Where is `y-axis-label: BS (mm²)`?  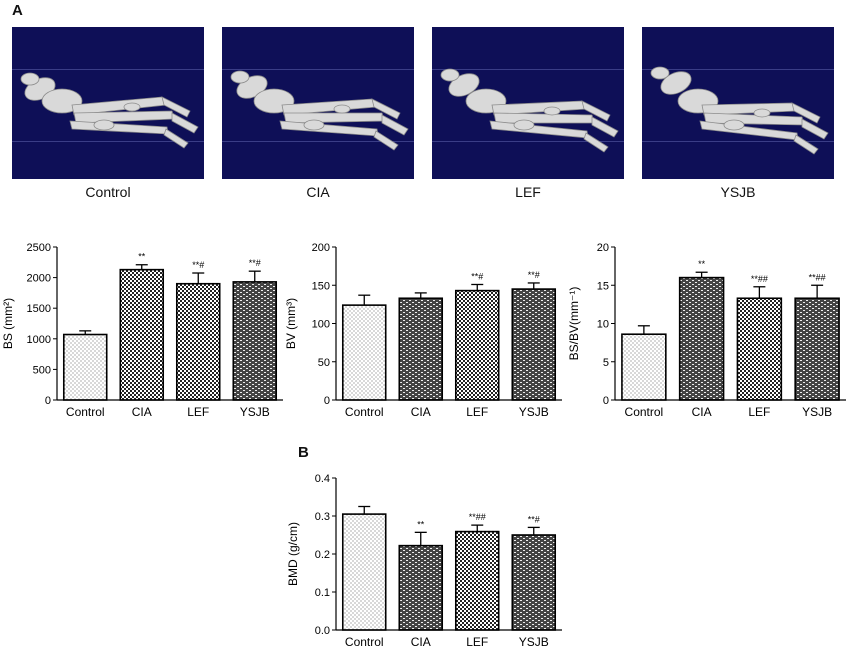 y-axis-label: BS (mm²) is located at coordinates (8, 323).